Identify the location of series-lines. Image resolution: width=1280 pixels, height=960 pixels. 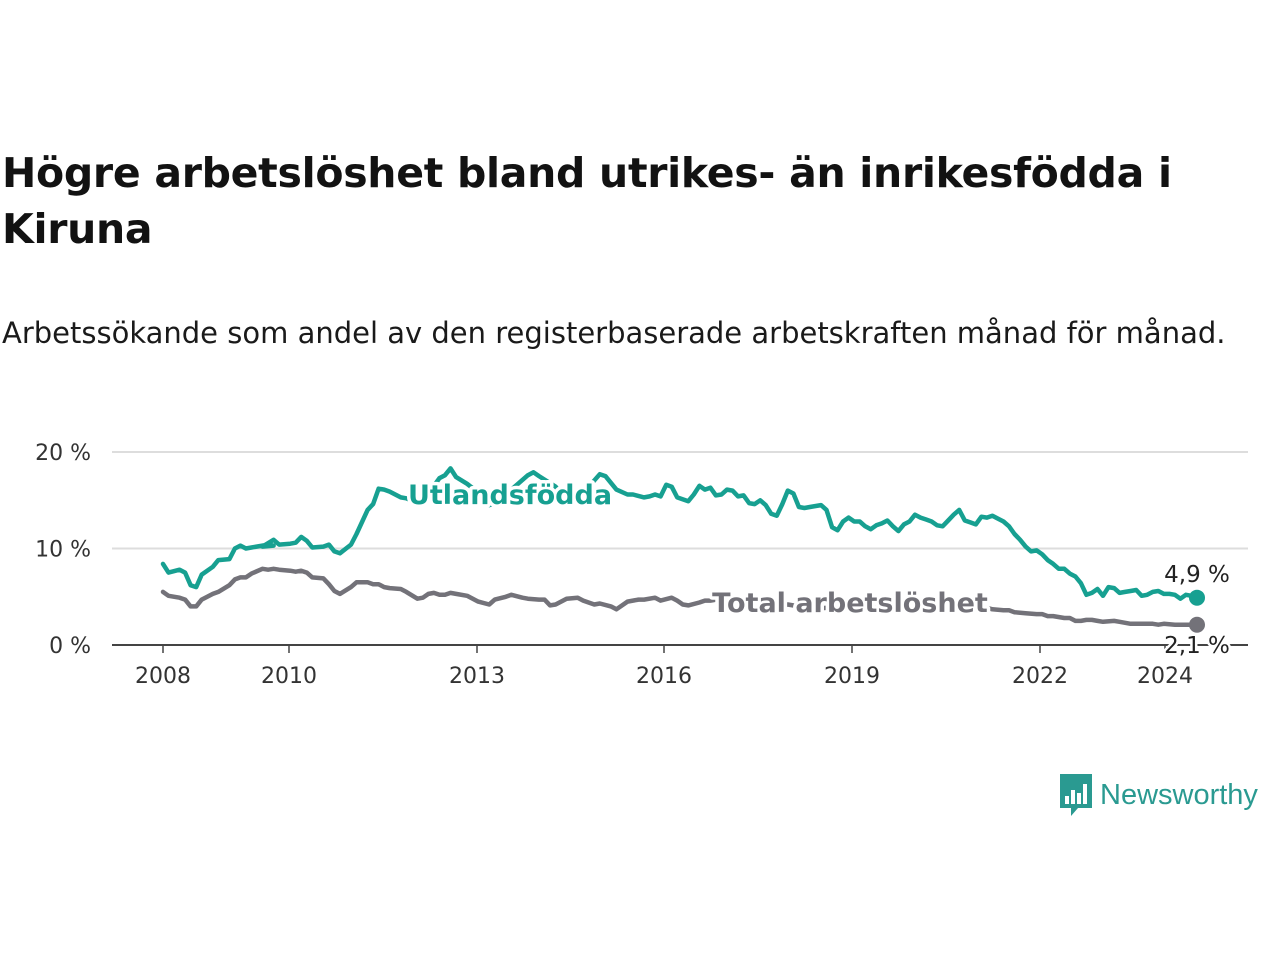
(682, 549).